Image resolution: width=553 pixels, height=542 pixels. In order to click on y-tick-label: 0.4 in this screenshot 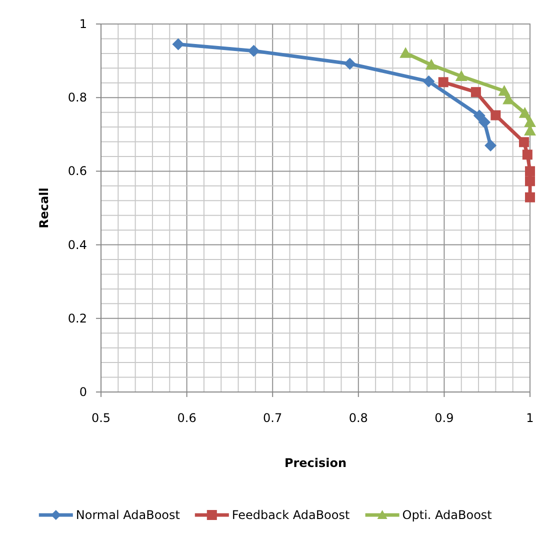, I will do `click(77, 245)`.